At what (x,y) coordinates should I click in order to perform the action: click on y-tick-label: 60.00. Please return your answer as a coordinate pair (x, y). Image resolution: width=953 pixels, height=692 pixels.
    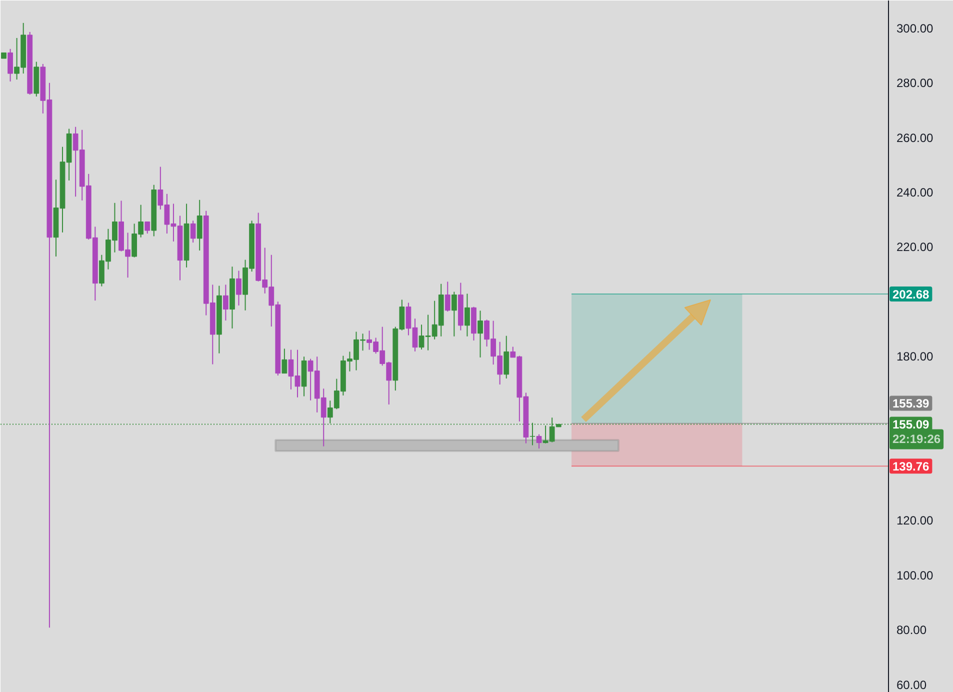
    Looking at the image, I should click on (911, 685).